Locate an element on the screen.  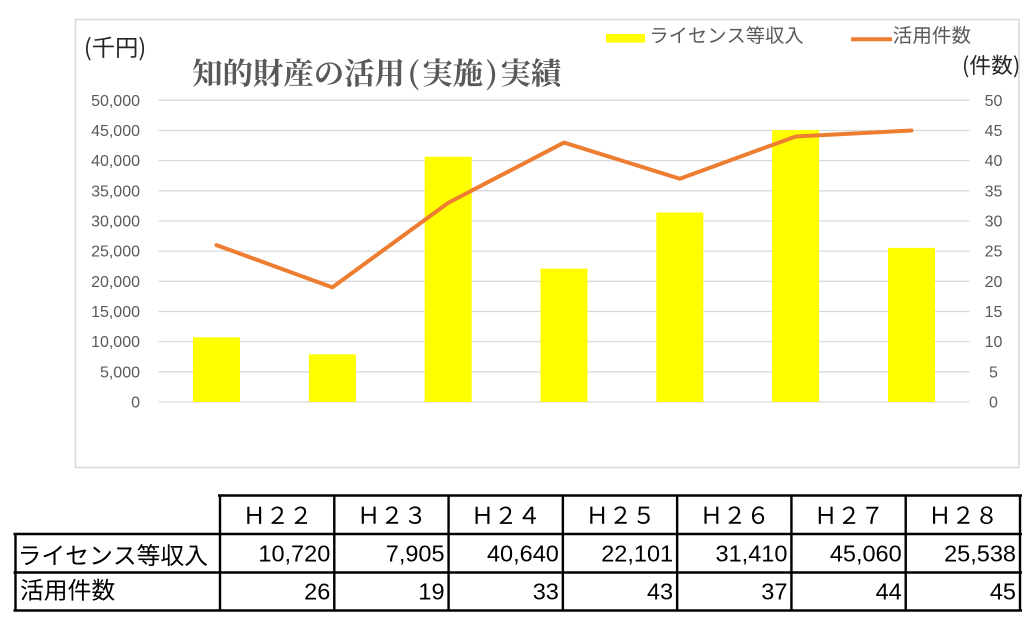
svg-text: 20 is located at coordinates (994, 282).